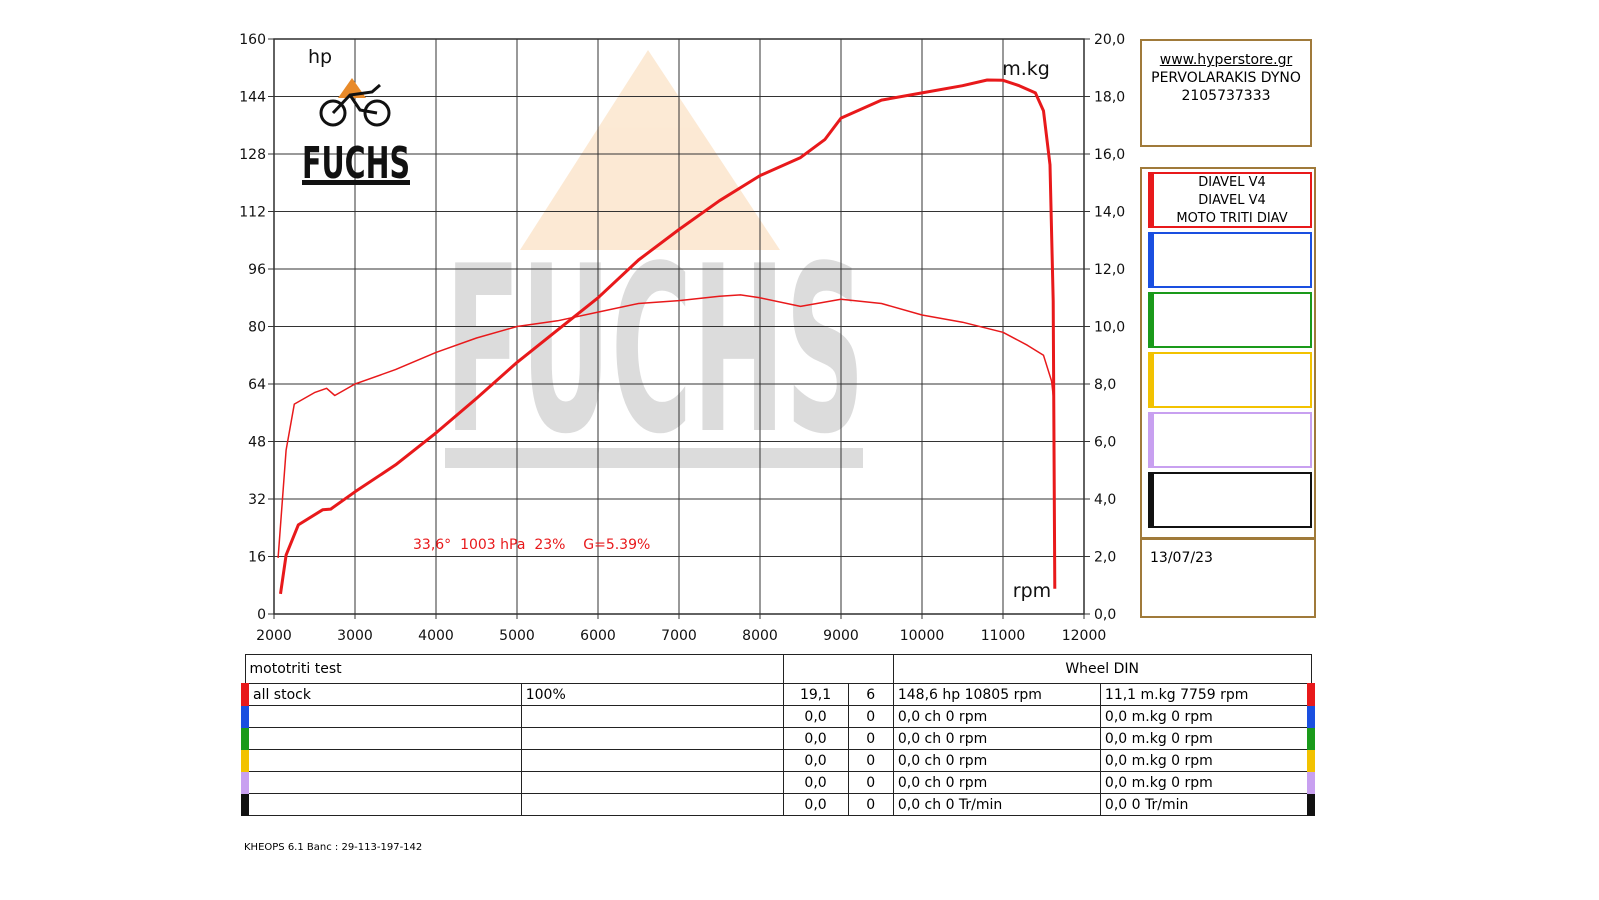  I want to click on y-tick-label: 16, so click(257, 558).